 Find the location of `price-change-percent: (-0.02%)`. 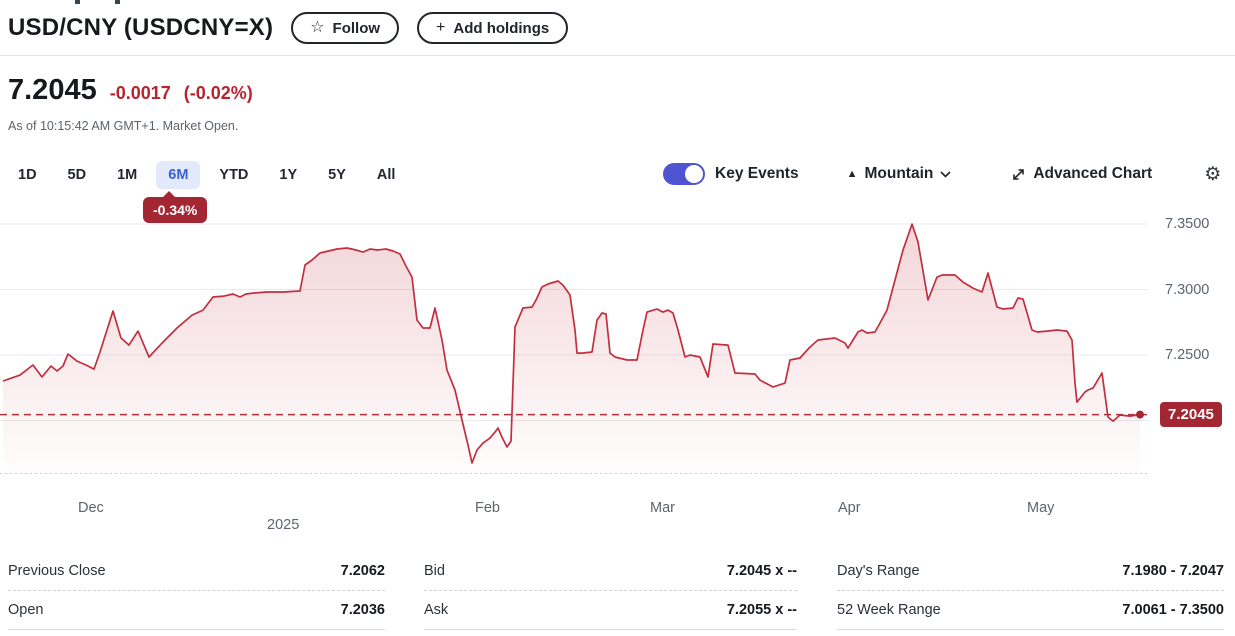

price-change-percent: (-0.02%) is located at coordinates (218, 93).